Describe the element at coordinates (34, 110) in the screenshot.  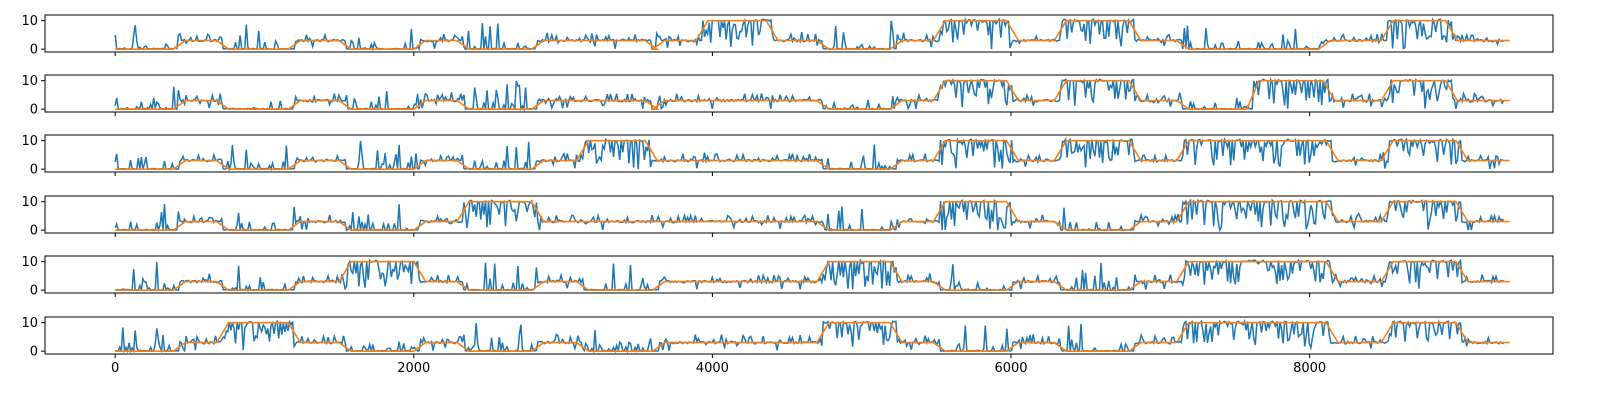
I see `y-tick-label-2-0: 0` at that location.